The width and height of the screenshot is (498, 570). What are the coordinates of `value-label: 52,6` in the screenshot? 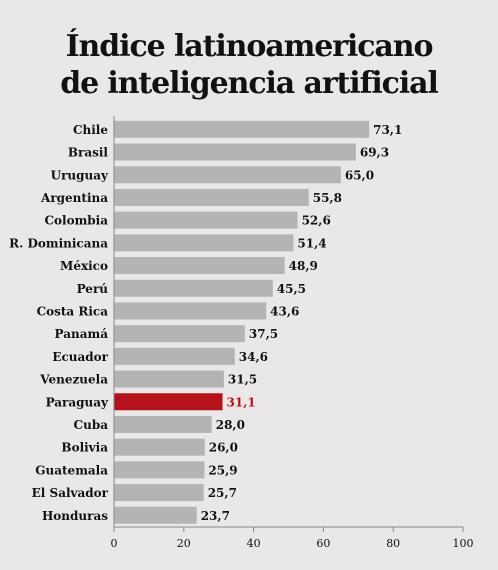 It's located at (316, 221).